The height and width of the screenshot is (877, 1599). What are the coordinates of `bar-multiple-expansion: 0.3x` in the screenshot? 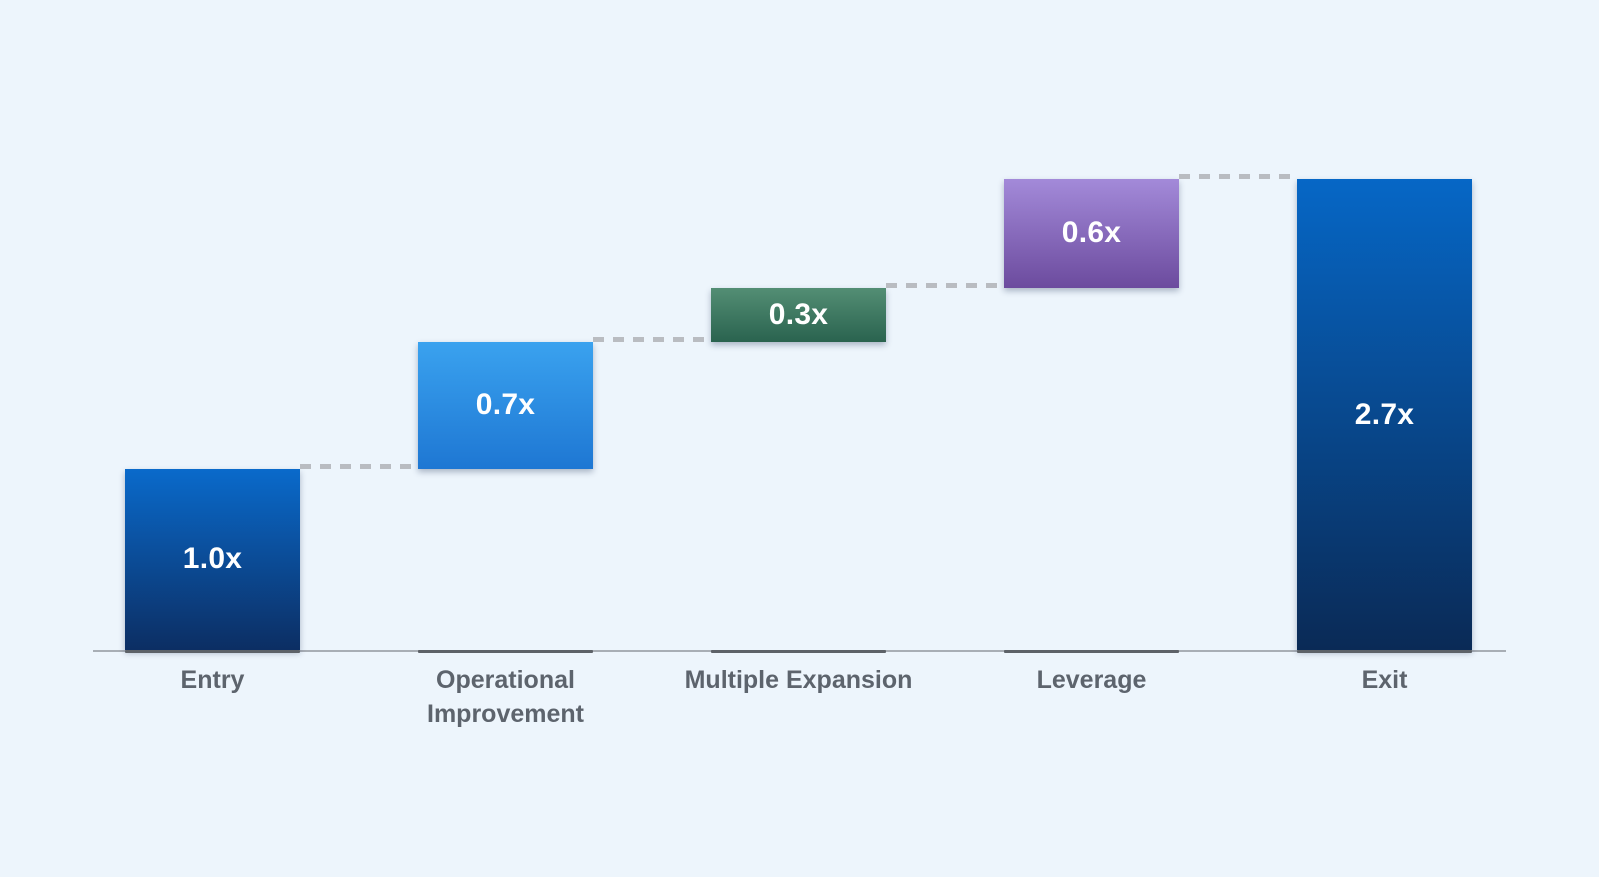 It's located at (798, 315).